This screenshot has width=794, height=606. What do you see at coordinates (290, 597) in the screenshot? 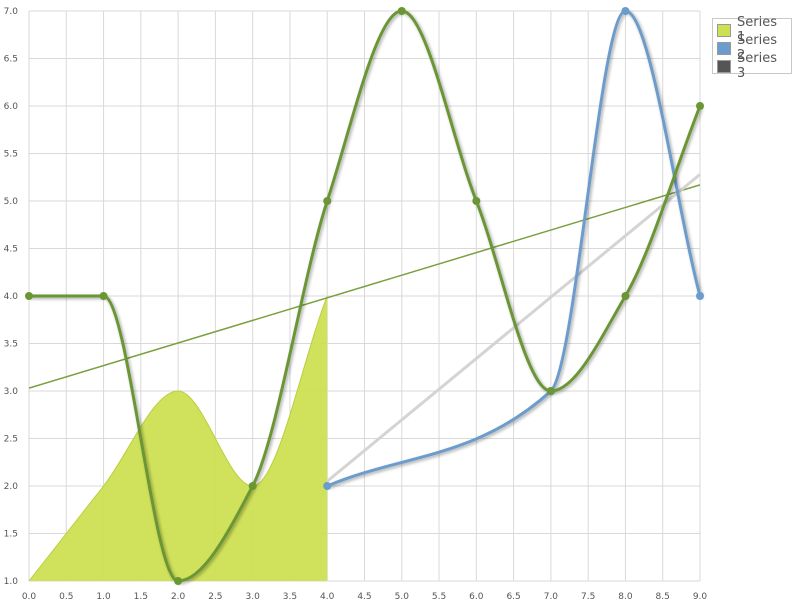
I see `x-tick-label: 3.5` at bounding box center [290, 597].